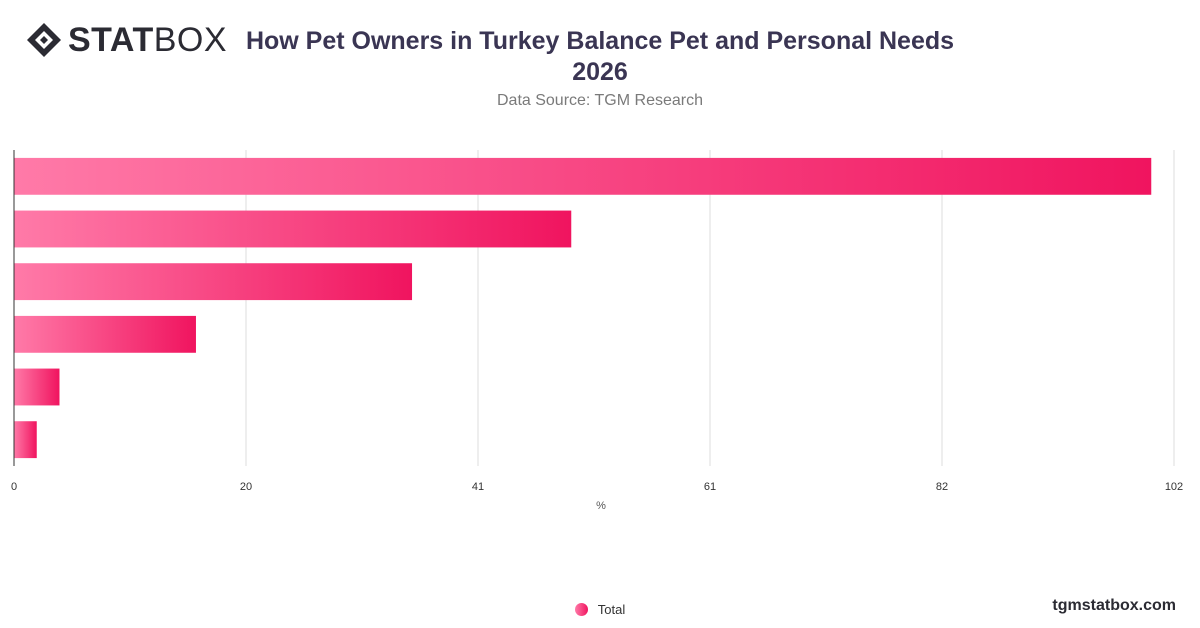 This screenshot has width=1200, height=628. Describe the element at coordinates (190, 40) in the screenshot. I see `logo-text-light: BOX` at that location.